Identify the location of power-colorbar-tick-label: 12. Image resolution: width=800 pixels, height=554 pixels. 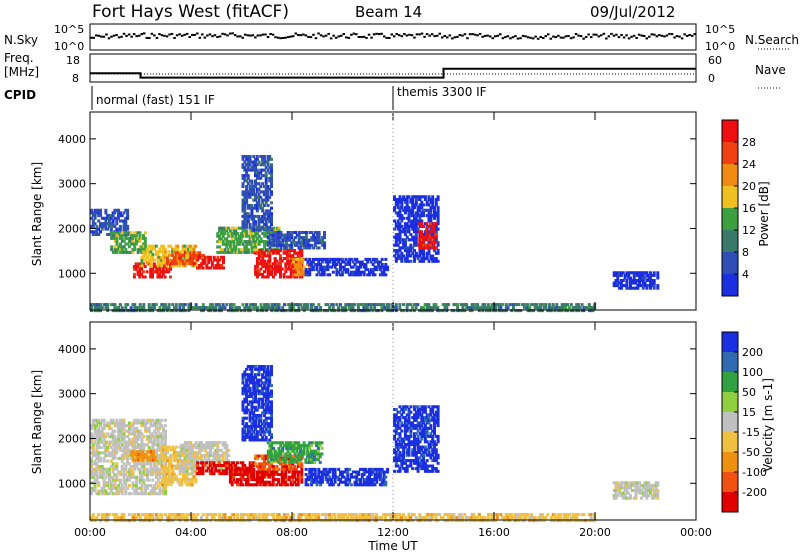
(749, 230).